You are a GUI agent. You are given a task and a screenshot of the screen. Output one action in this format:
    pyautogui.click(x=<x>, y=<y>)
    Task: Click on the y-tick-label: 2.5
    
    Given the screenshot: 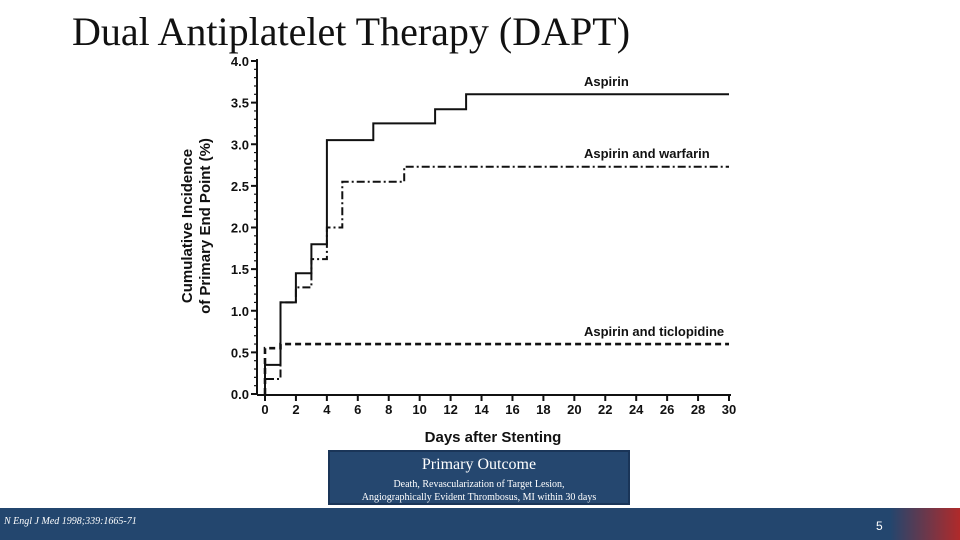 What is the action you would take?
    pyautogui.click(x=240, y=186)
    